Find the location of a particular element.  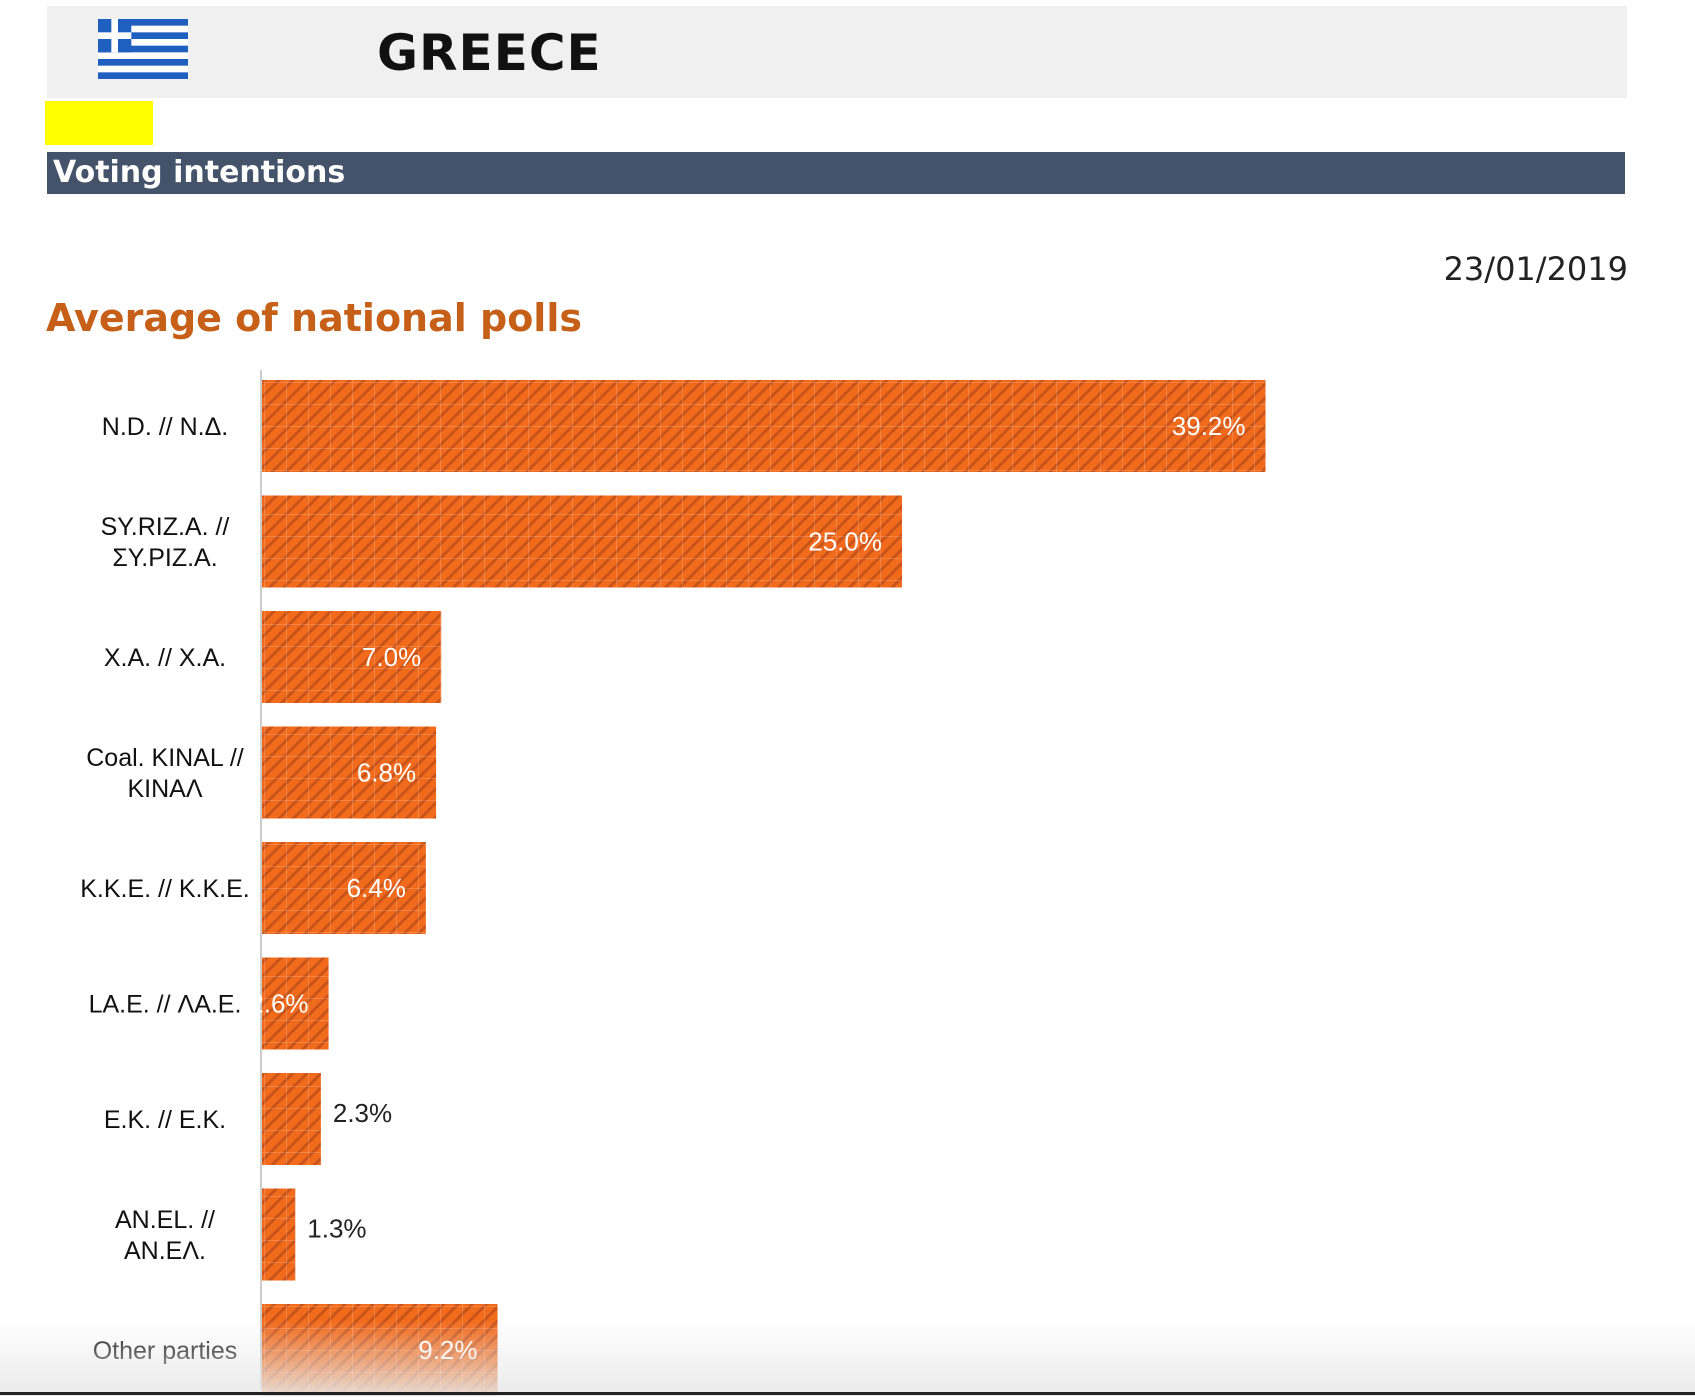

category-label-8: Other parties is located at coordinates (165, 1351).